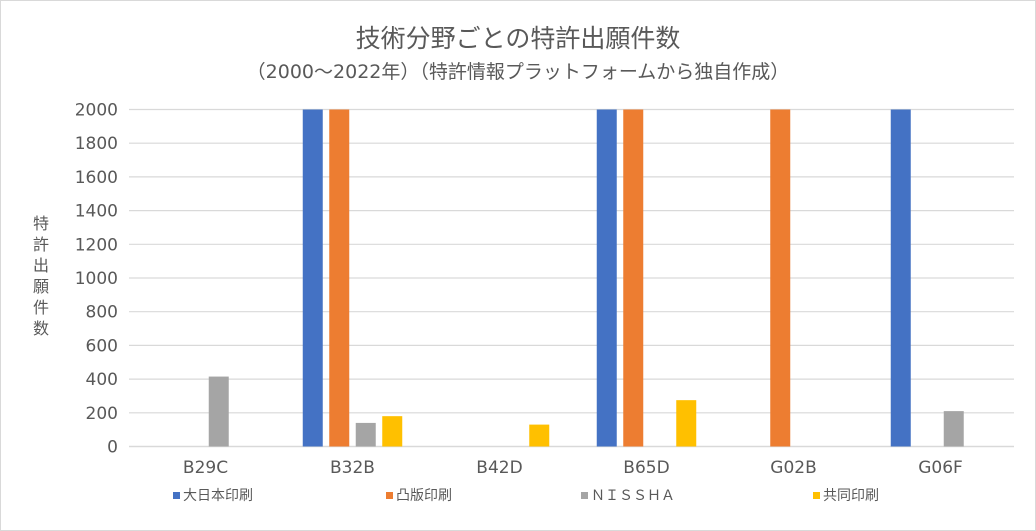  Describe the element at coordinates (518, 38) in the screenshot. I see `chart-title: 技術分野ごとの特許出願件数` at that location.